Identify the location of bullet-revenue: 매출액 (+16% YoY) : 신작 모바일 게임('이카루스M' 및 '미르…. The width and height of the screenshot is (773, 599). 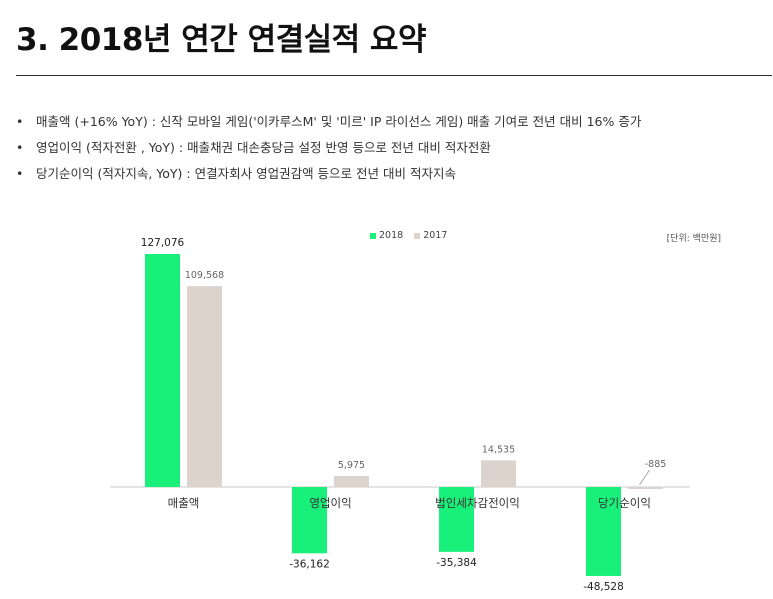
(328, 125).